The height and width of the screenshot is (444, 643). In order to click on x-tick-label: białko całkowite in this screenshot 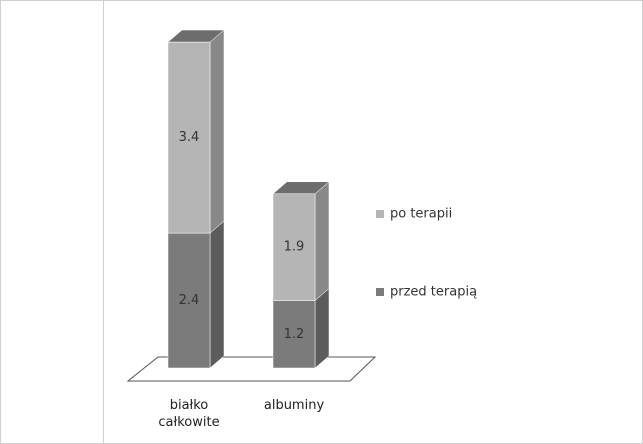, I will do `click(189, 414)`.